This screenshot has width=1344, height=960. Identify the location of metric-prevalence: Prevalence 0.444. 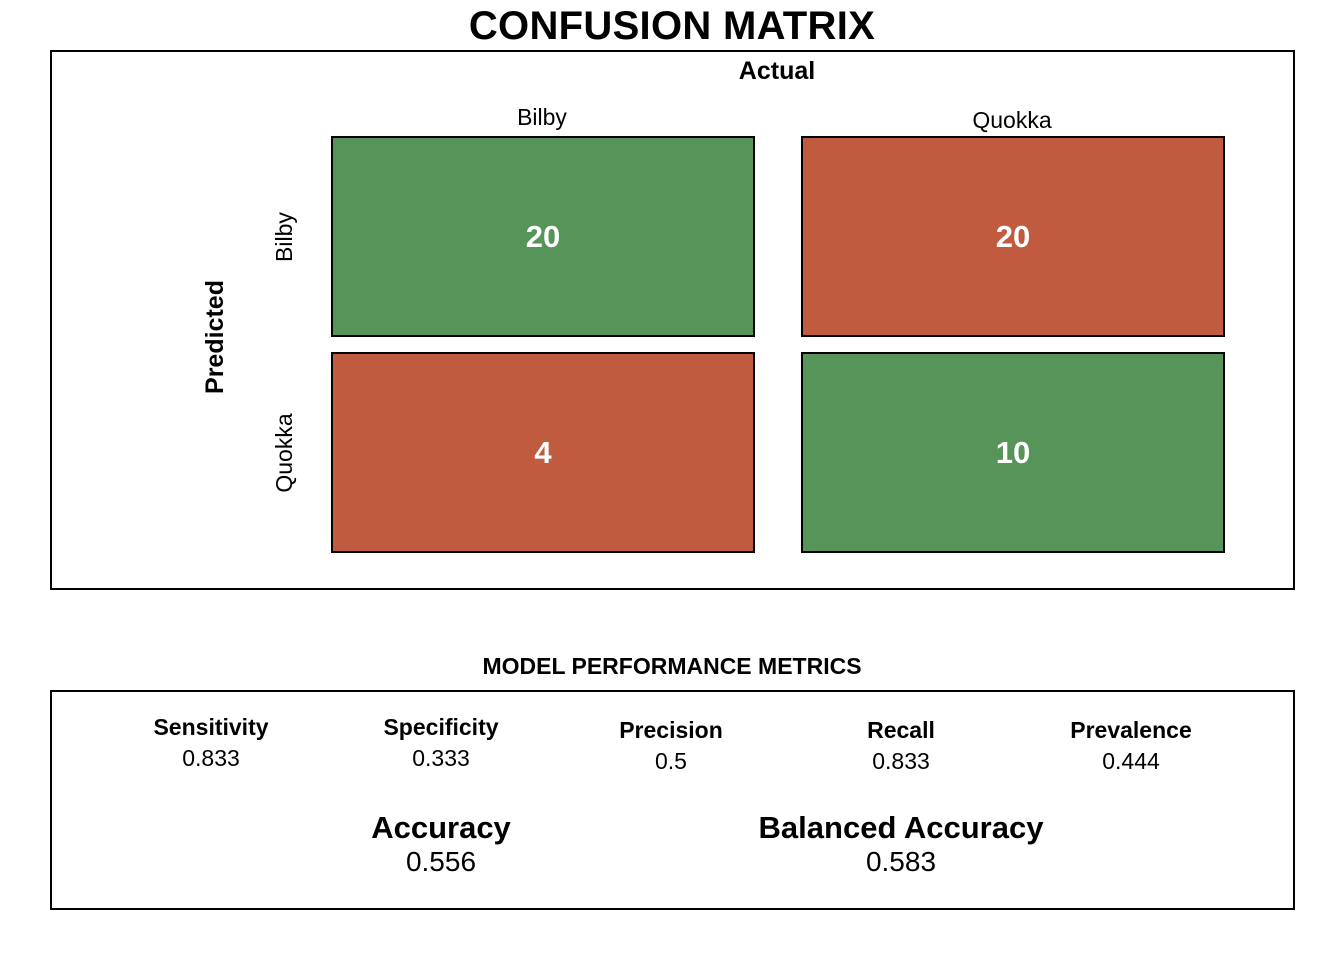
(1131, 746).